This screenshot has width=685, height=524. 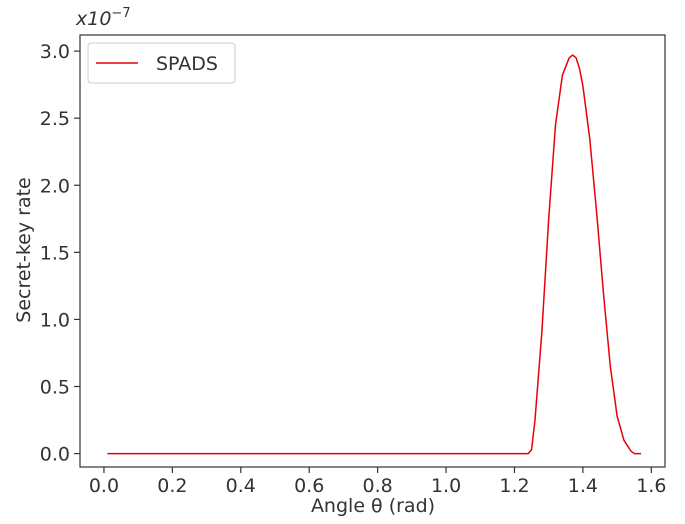 What do you see at coordinates (172, 486) in the screenshot?
I see `x-tick-label: 0.2` at bounding box center [172, 486].